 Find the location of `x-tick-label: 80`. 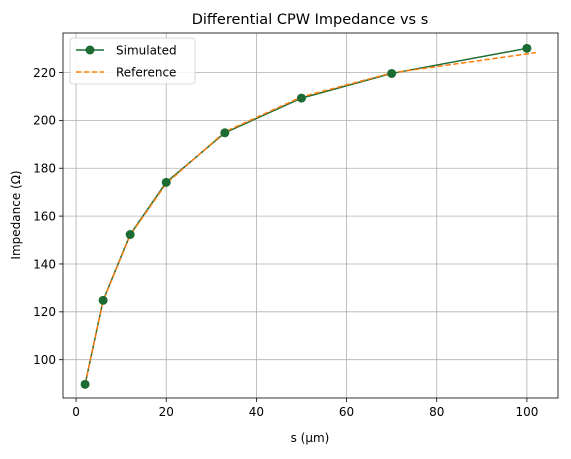

x-tick-label: 80 is located at coordinates (436, 412).